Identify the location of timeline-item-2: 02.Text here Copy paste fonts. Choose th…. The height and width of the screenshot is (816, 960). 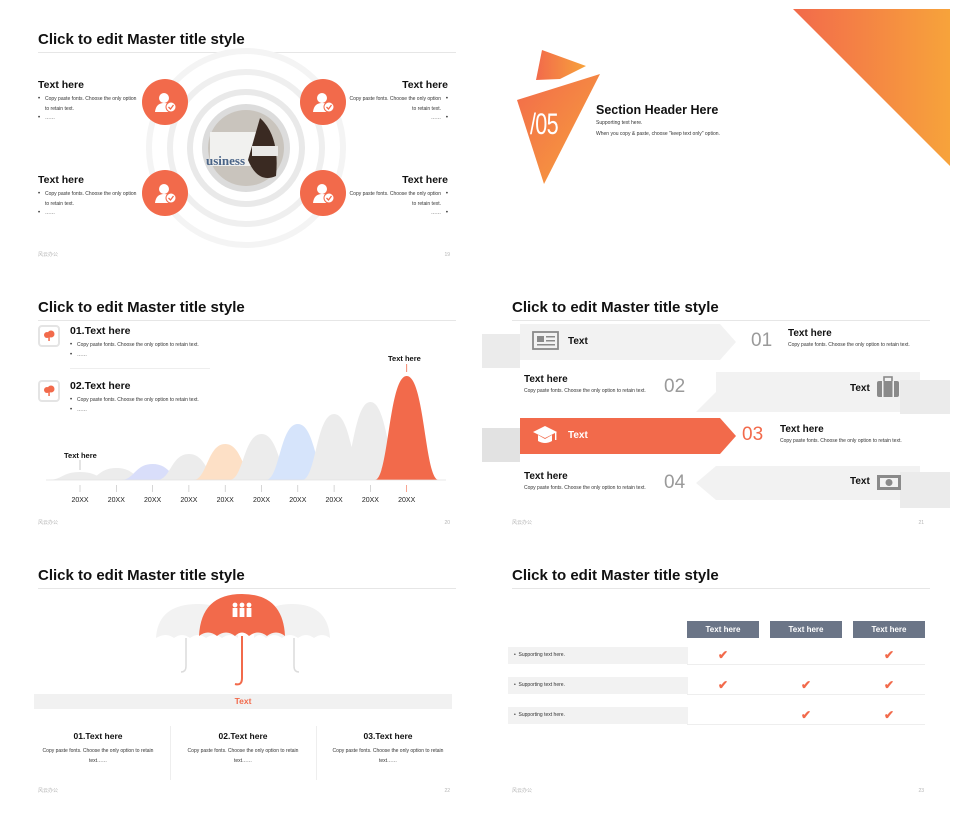
(145, 397).